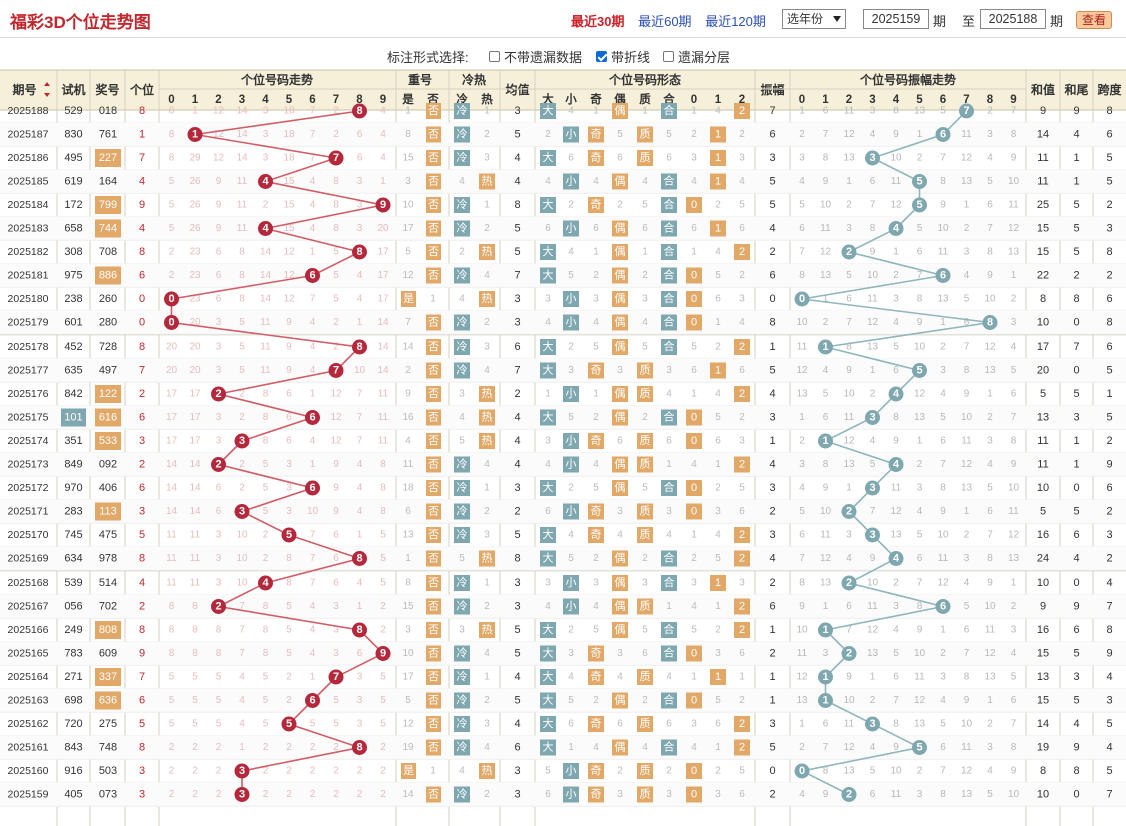 Image resolution: width=1126 pixels, height=826 pixels. Describe the element at coordinates (219, 275) in the screenshot. I see `trend-miss-cell: 6` at that location.